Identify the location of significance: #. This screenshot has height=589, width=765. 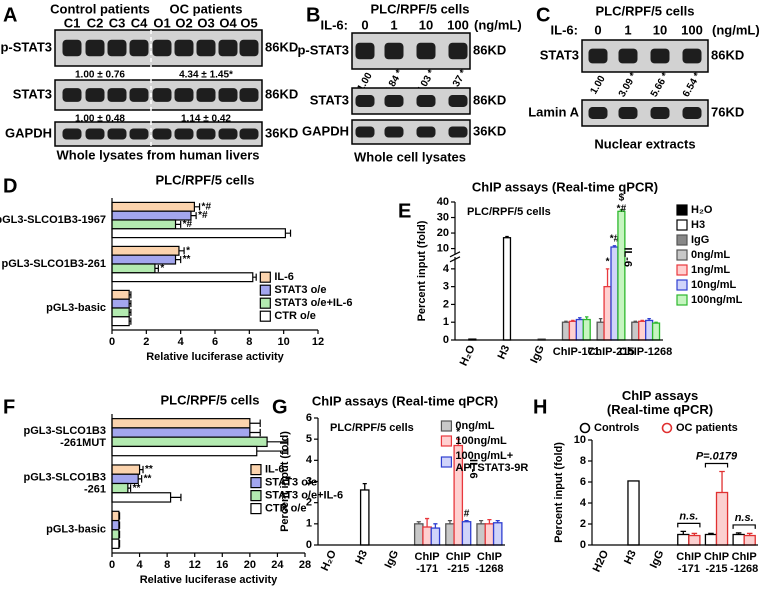
(467, 513).